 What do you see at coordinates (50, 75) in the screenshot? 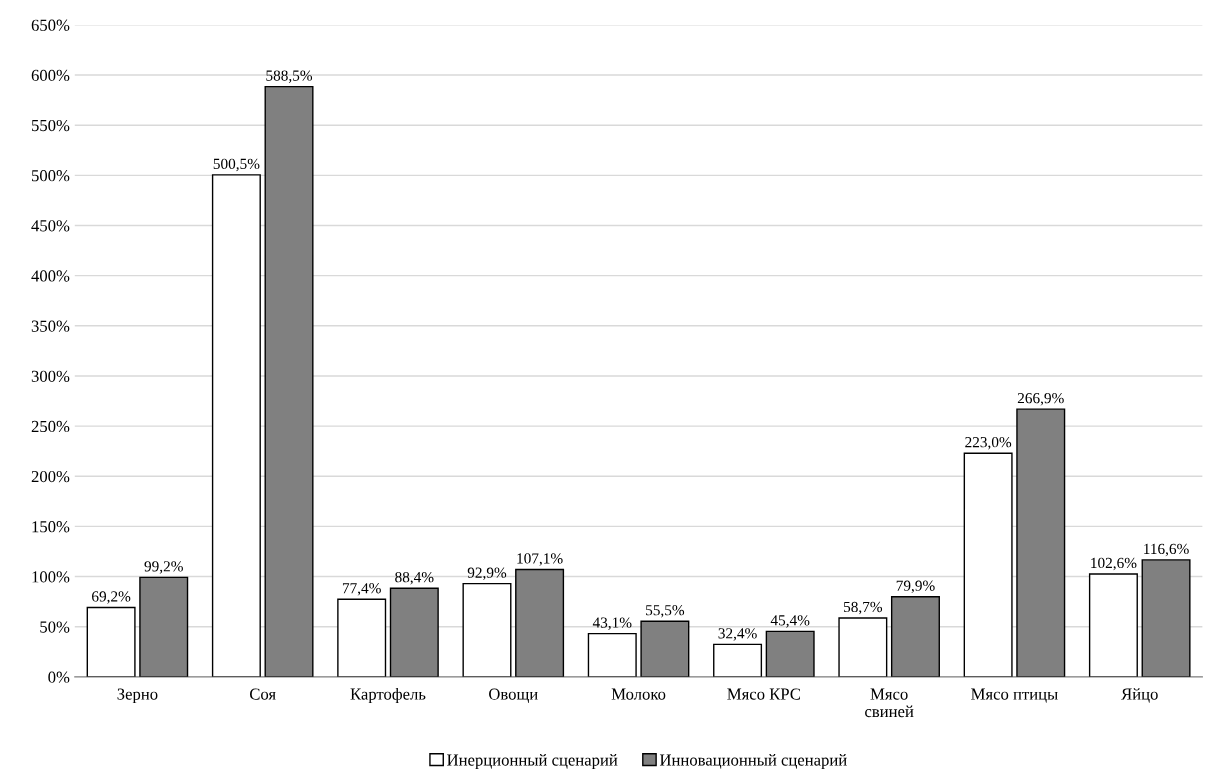
I see `y-tick-label: 600%` at bounding box center [50, 75].